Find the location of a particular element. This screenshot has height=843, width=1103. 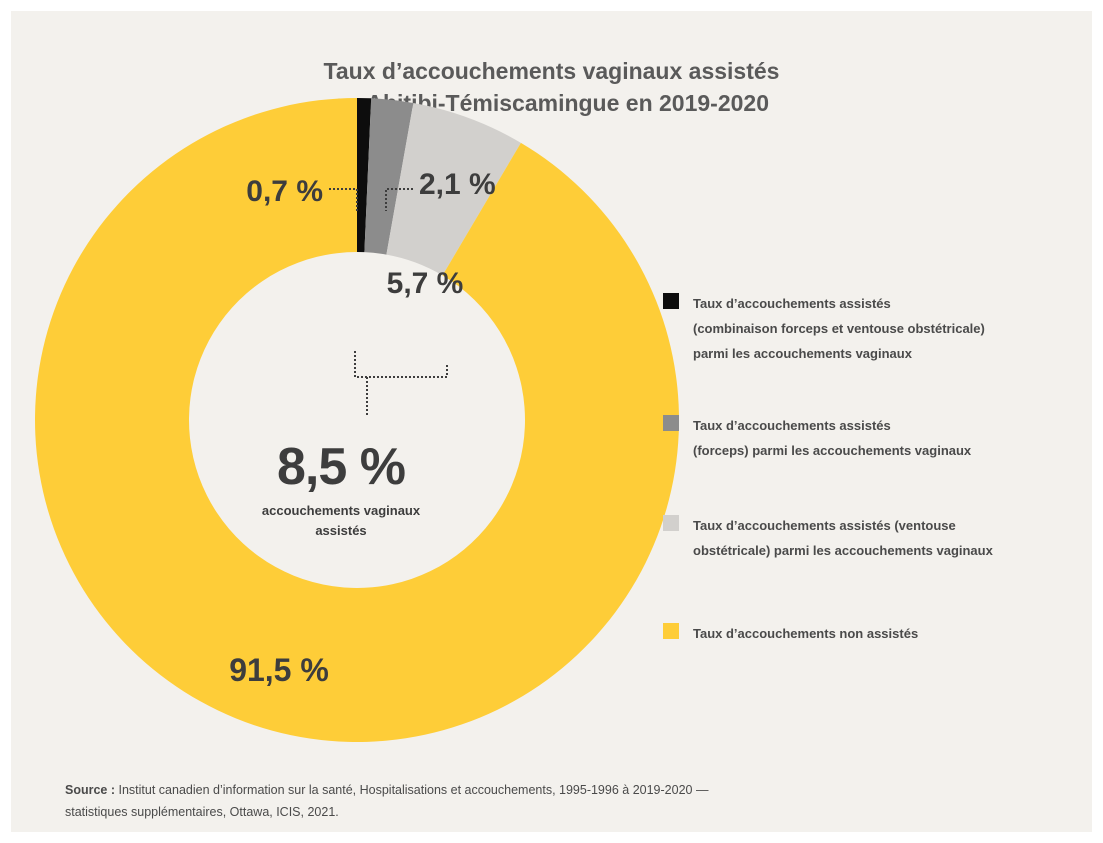

leader-lines is located at coordinates (388, 301).